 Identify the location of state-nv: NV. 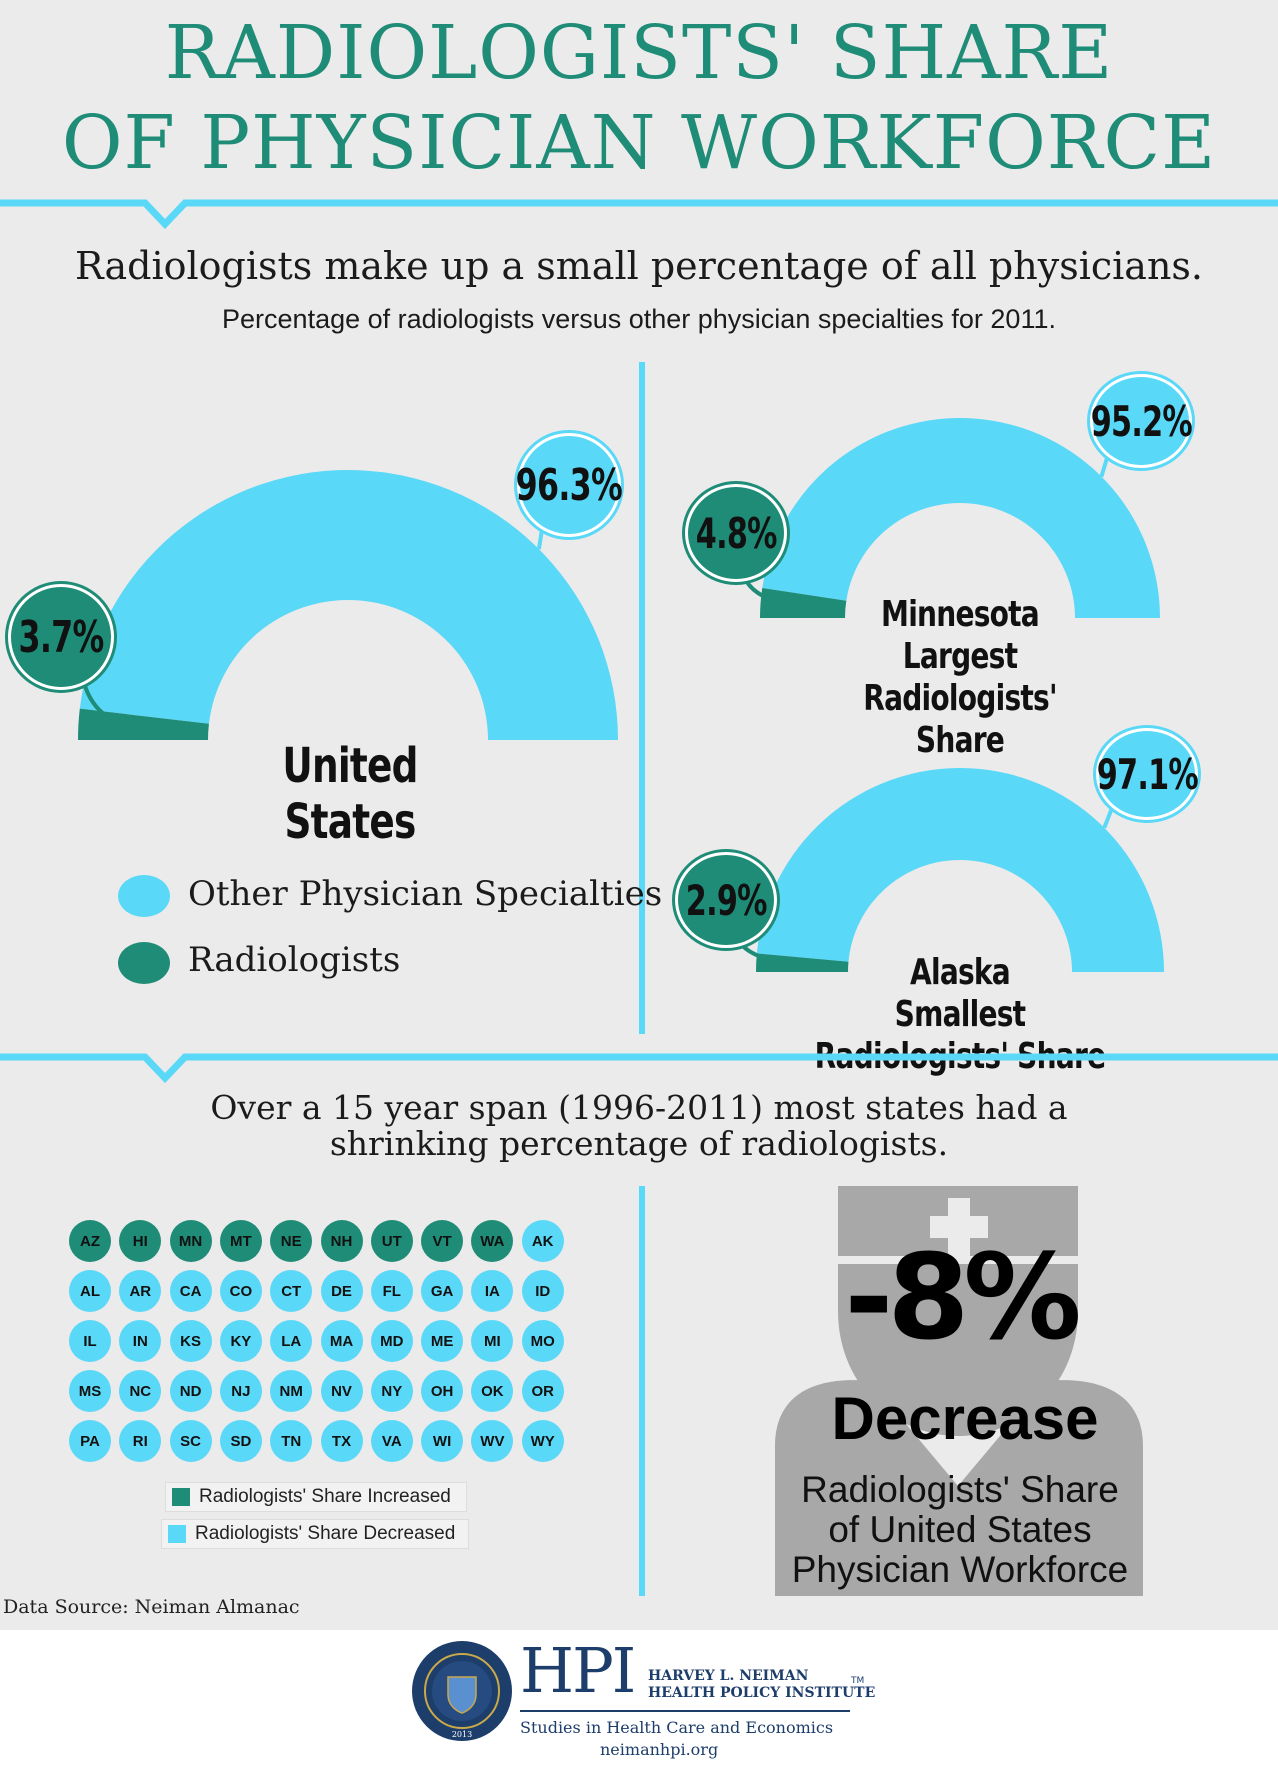
(341, 1391).